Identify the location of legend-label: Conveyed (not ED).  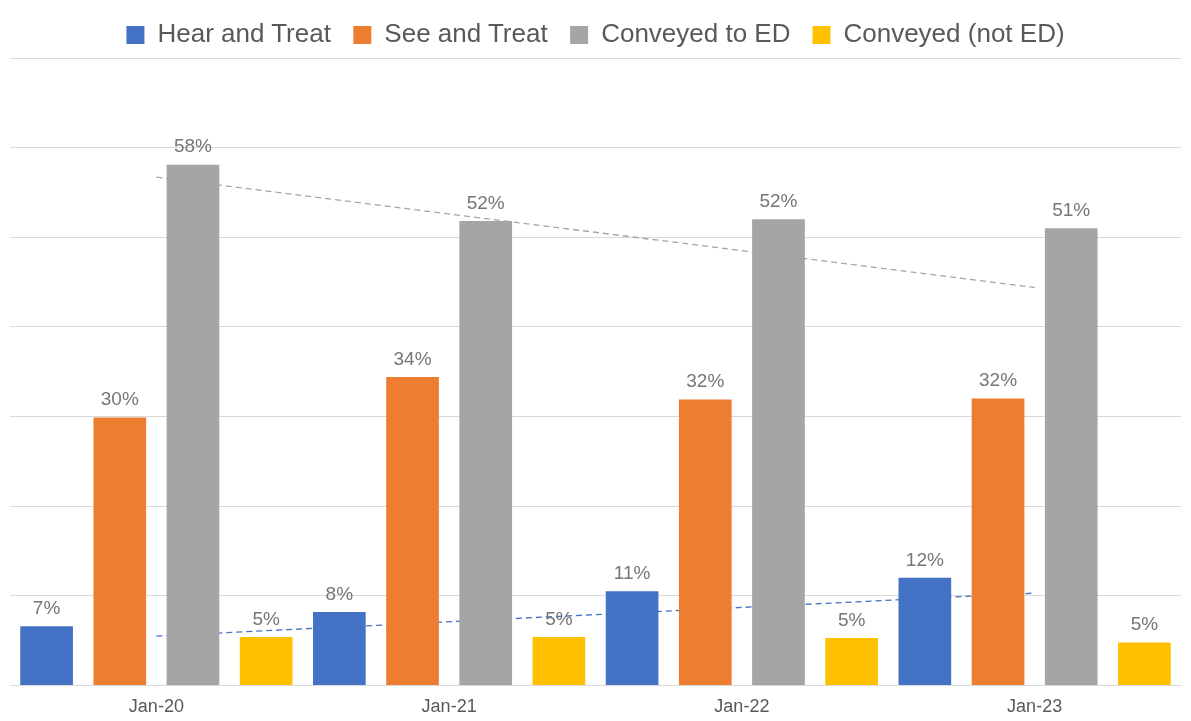
(954, 33).